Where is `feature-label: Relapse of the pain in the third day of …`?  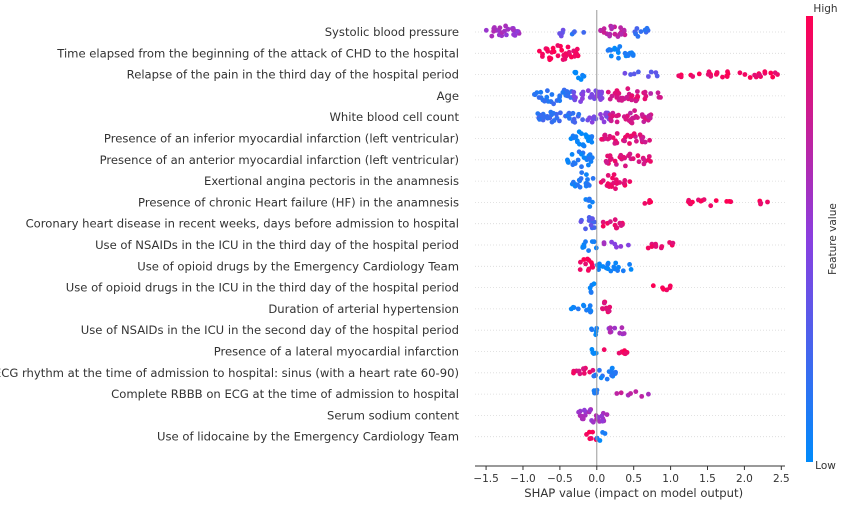
feature-label: Relapse of the pain in the third day of … is located at coordinates (293, 75).